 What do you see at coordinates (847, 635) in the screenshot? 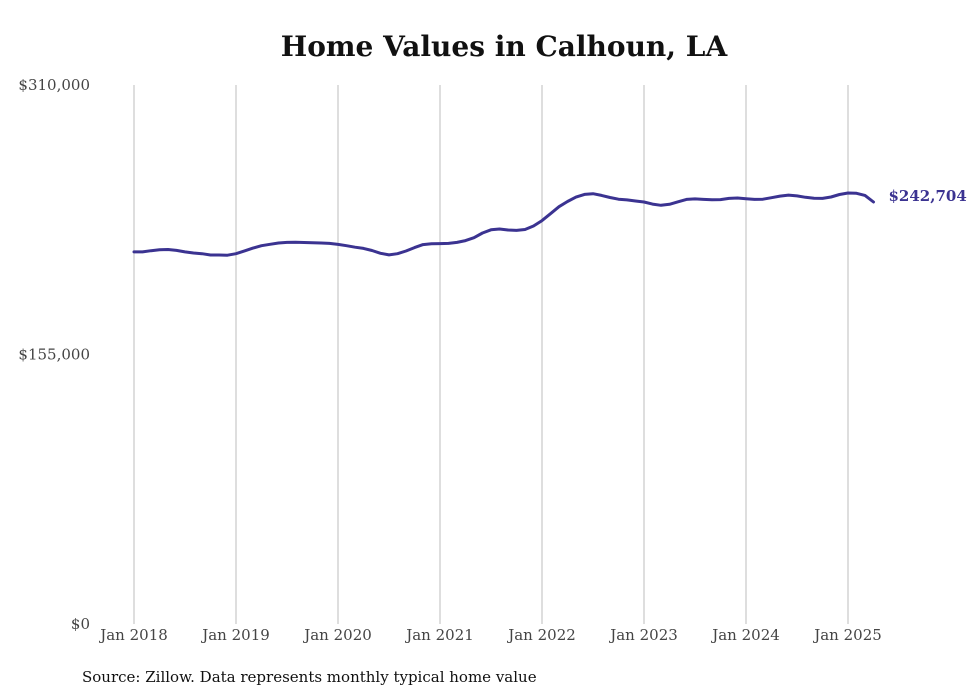
I see `x-tick-label: Jan 2025` at bounding box center [847, 635].